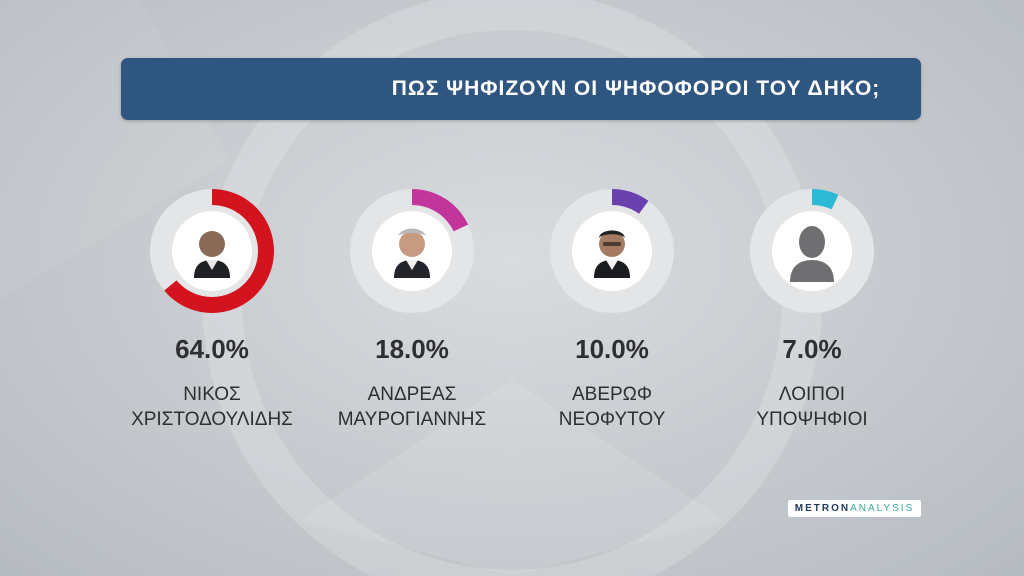 This screenshot has height=576, width=1024. I want to click on candidate-name-line1: ΑΒΕΡΩΦ, so click(612, 394).